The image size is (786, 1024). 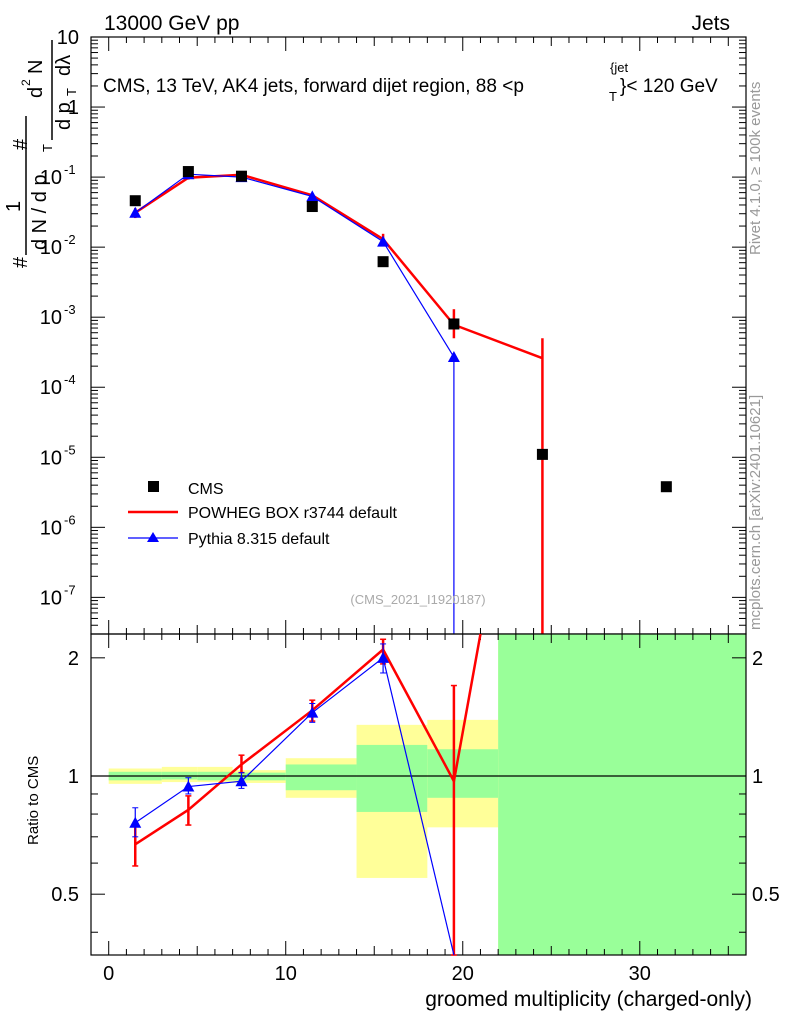 What do you see at coordinates (70, 519) in the screenshot?
I see `main-y-tick-exponent: -6` at bounding box center [70, 519].